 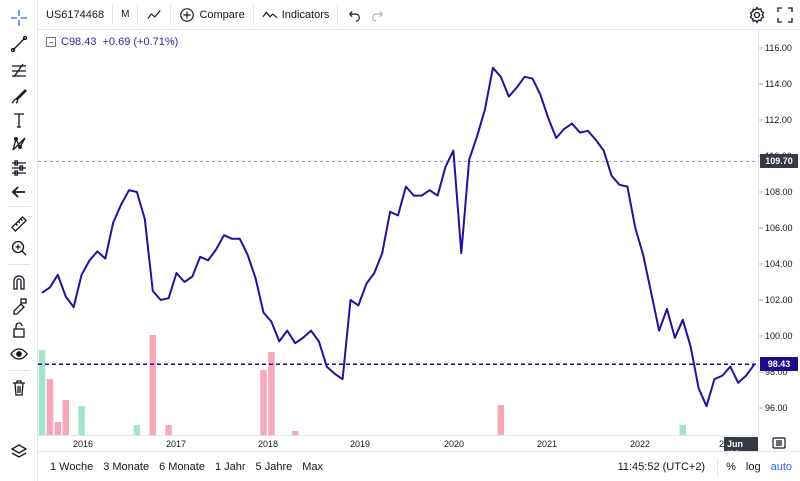 I want to click on auto-scale-toggle: auto, so click(x=781, y=467).